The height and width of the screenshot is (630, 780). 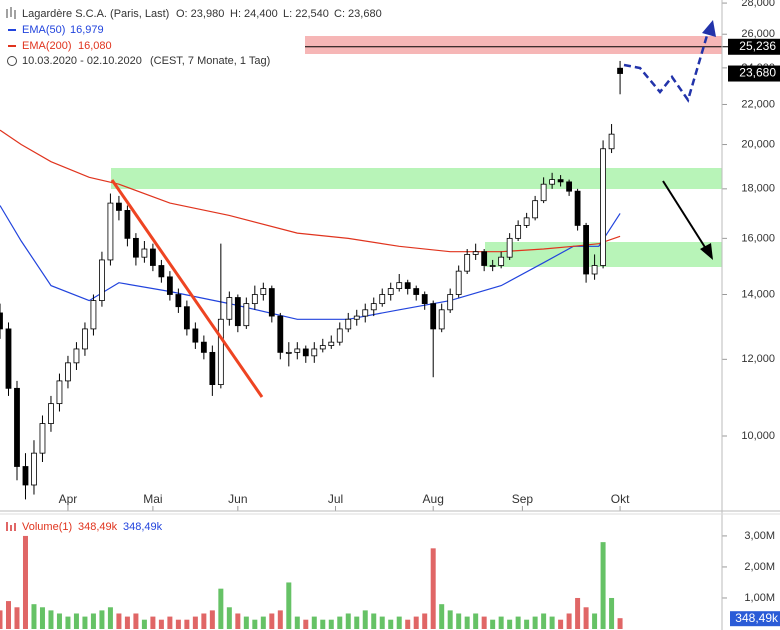 What do you see at coordinates (416, 178) in the screenshot?
I see `support-zone` at bounding box center [416, 178].